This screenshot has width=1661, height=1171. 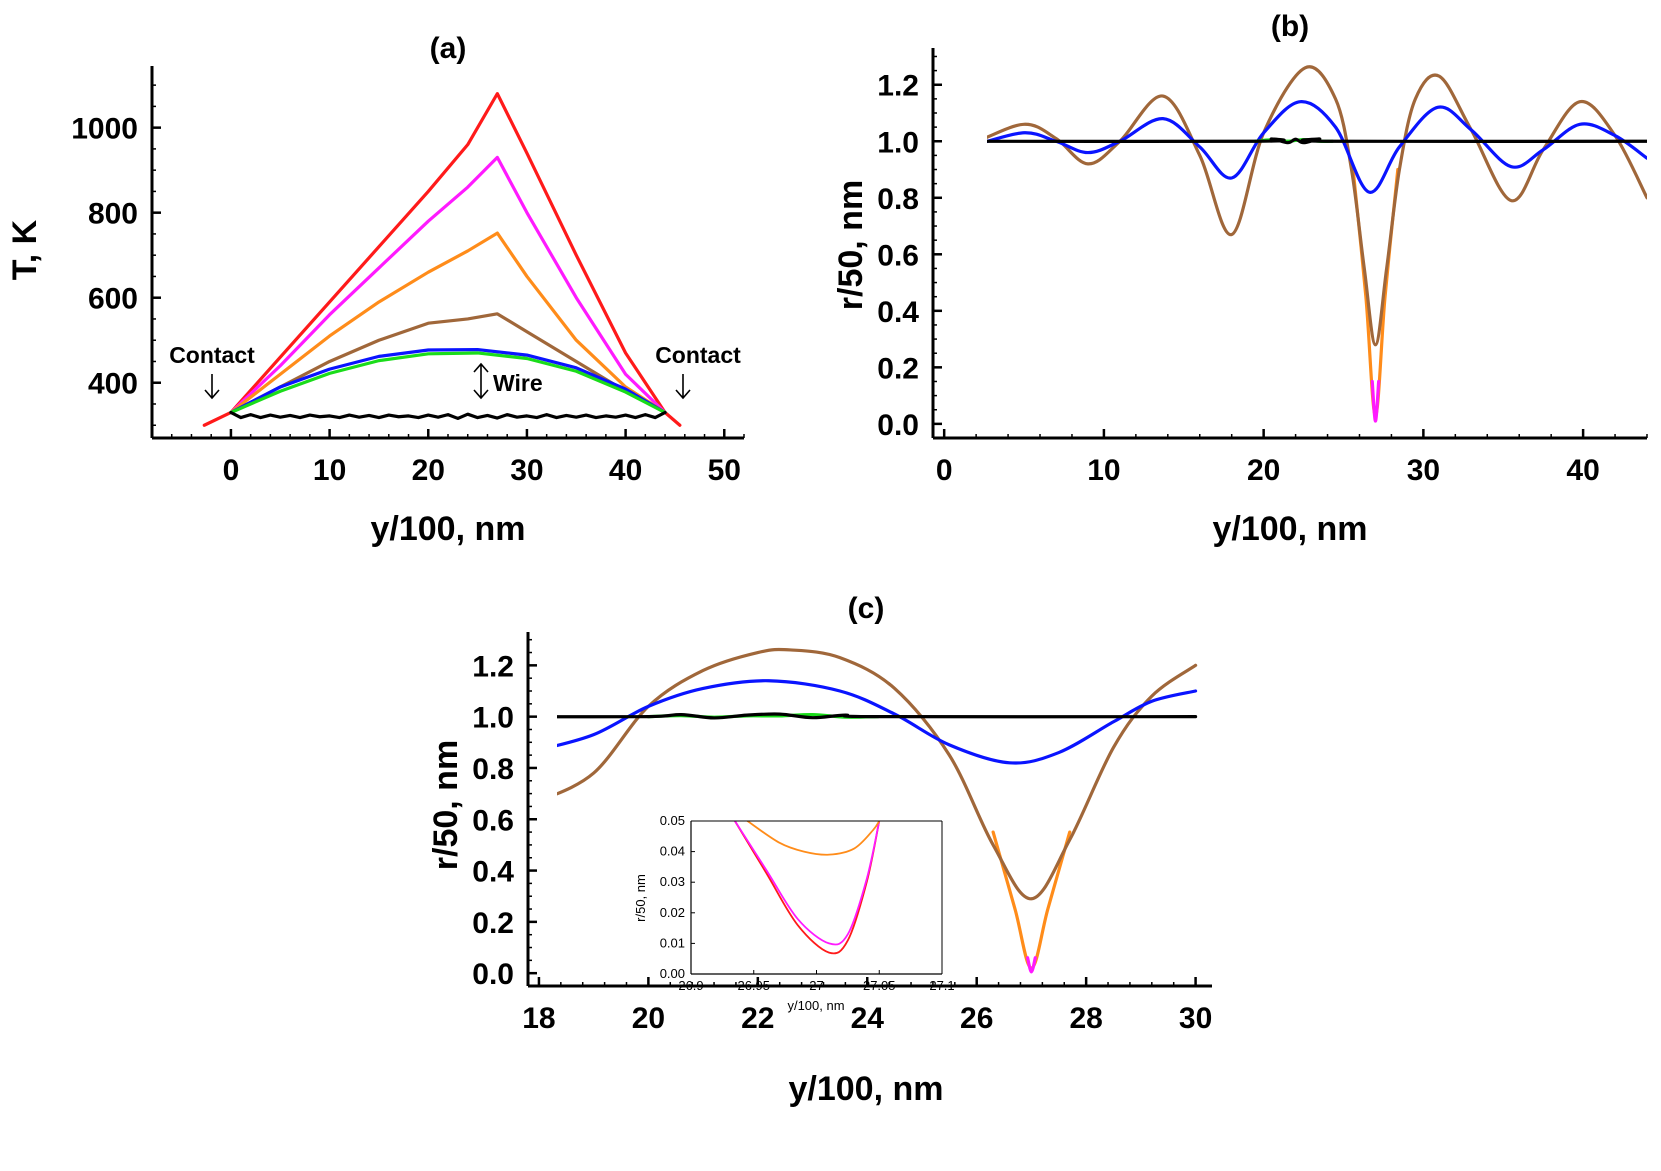 What do you see at coordinates (113, 299) in the screenshot?
I see `panel-a-y-tick-label: 600` at bounding box center [113, 299].